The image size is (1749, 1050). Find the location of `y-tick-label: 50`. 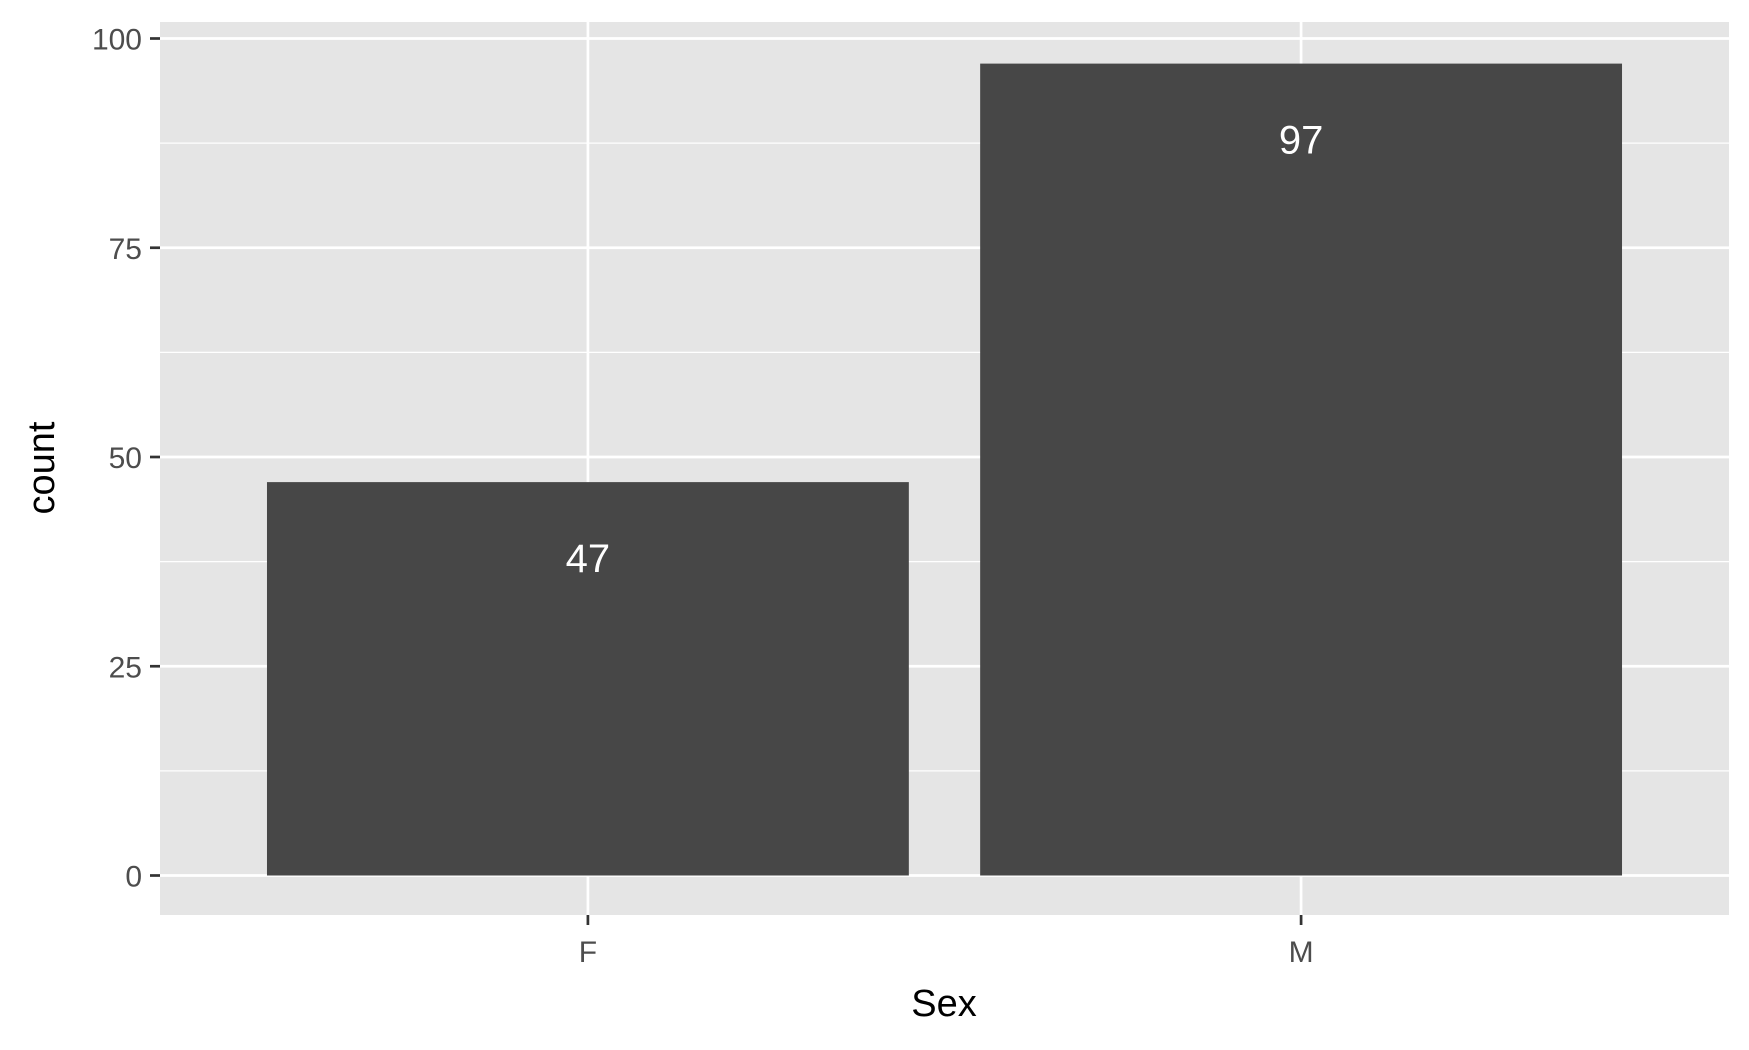

y-tick-label: 50 is located at coordinates (125, 458).